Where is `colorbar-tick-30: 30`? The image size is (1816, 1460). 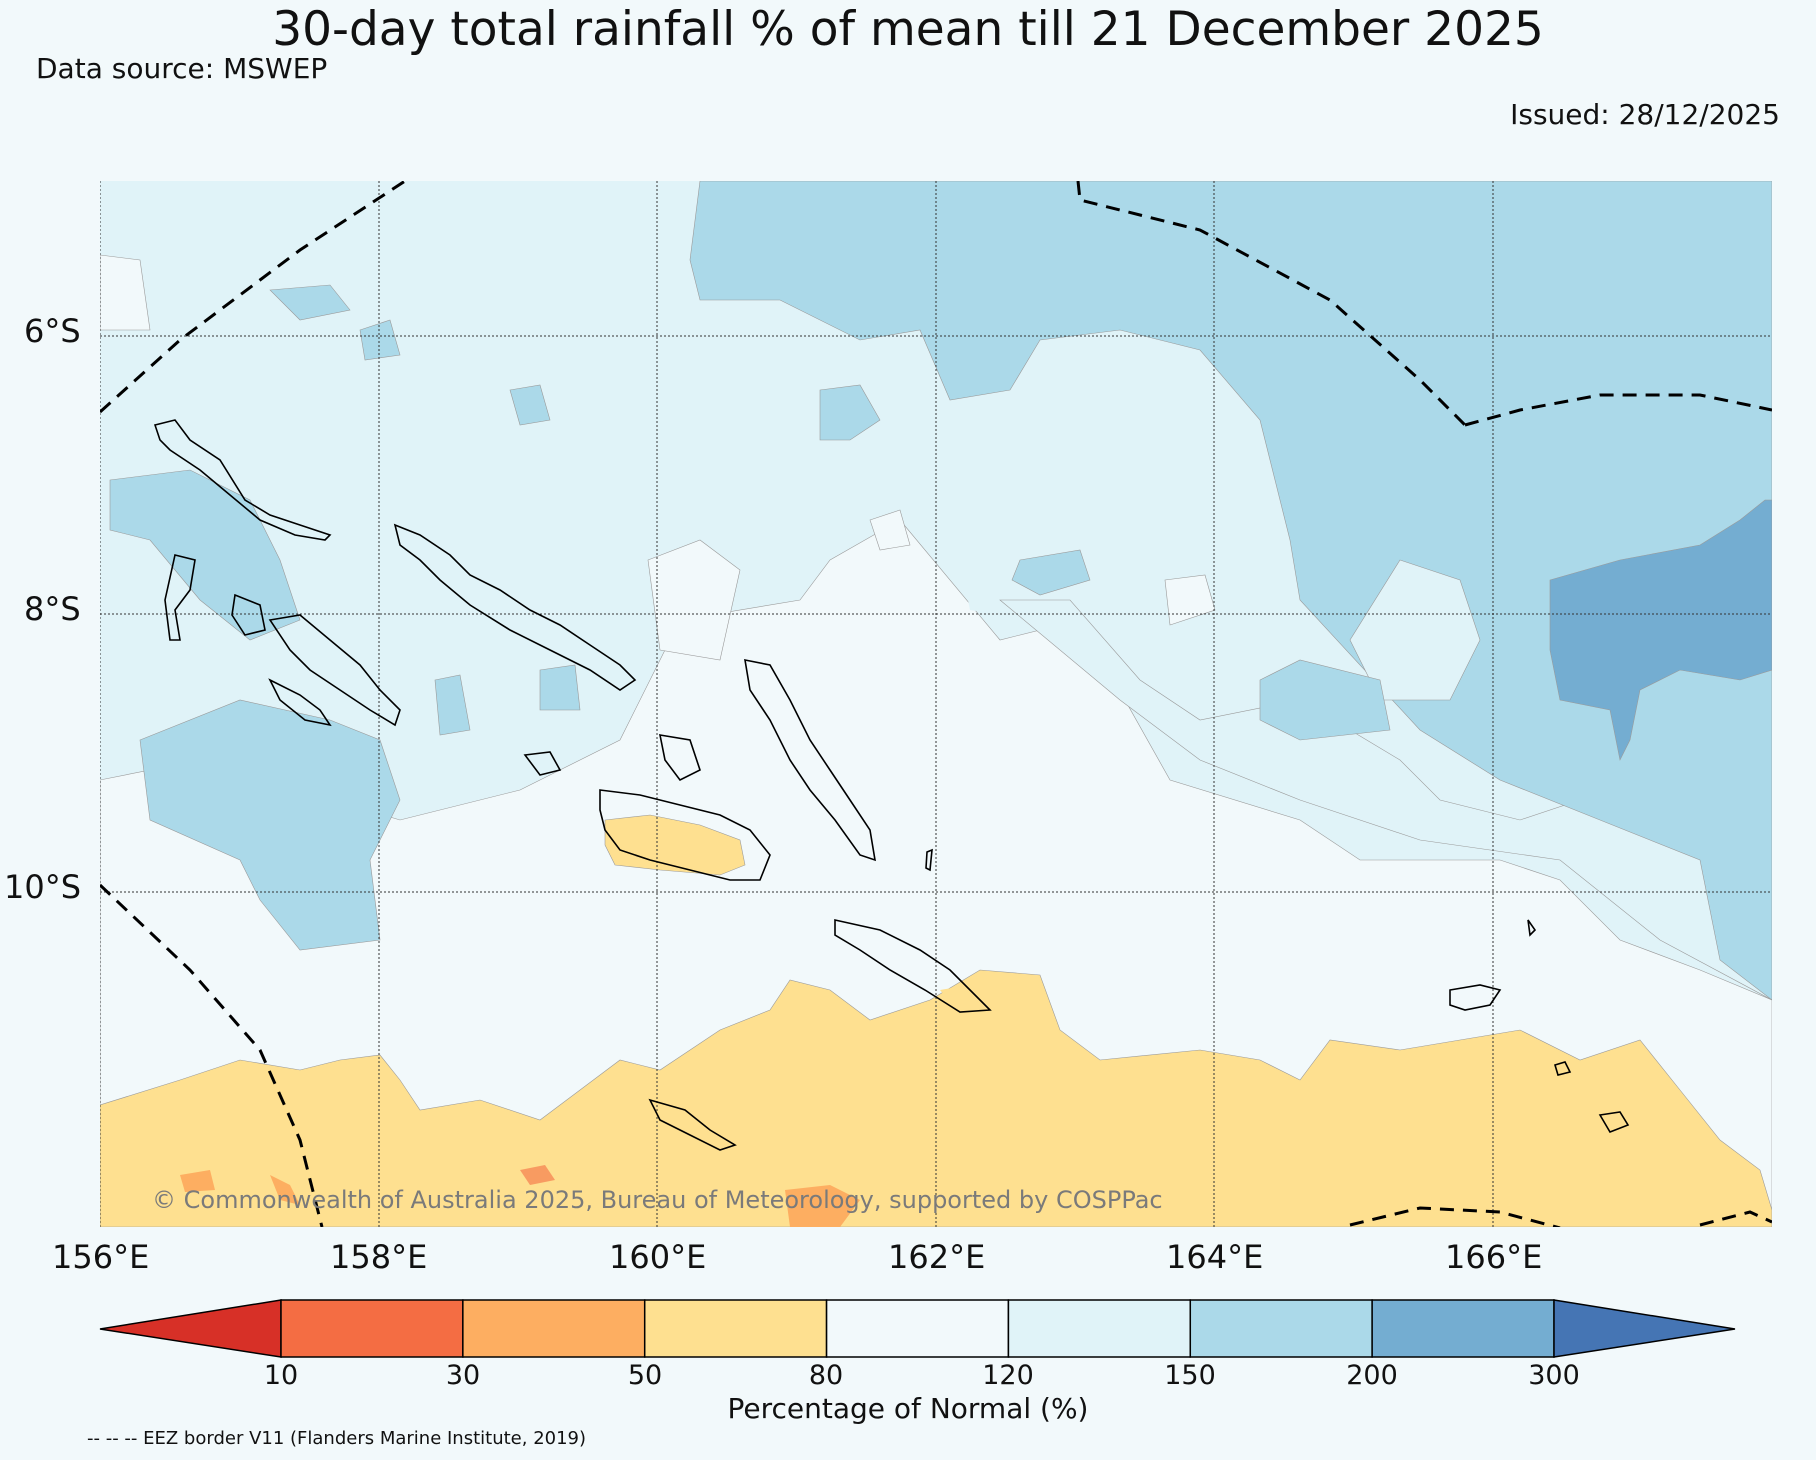
colorbar-tick-30: 30 is located at coordinates (463, 1375).